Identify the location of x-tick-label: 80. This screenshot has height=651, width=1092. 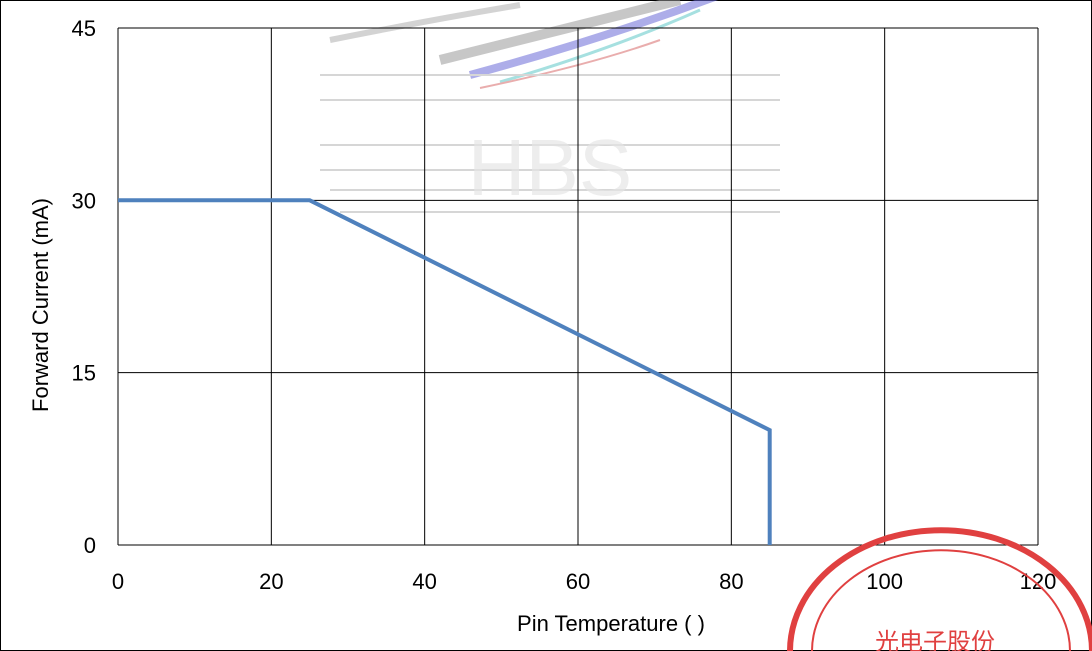
(731, 581).